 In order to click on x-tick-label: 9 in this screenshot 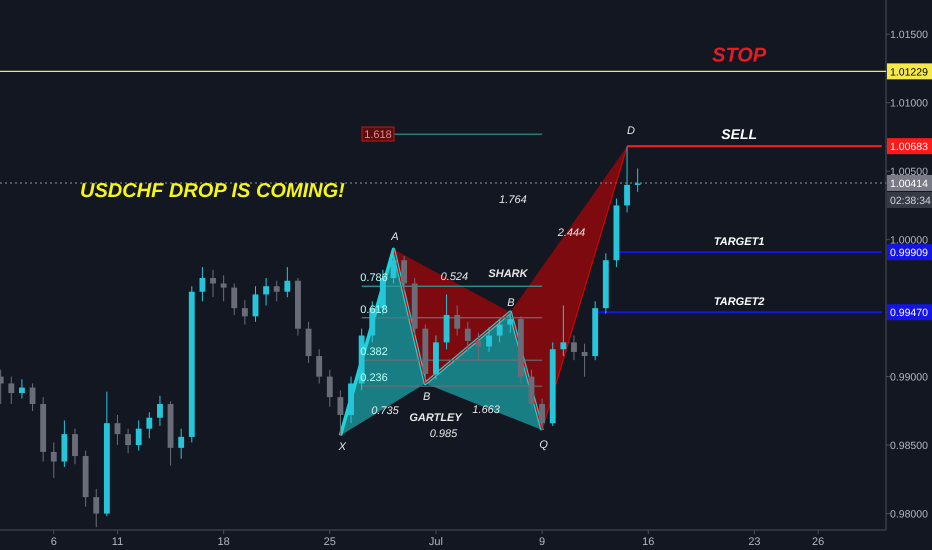, I will do `click(542, 542)`.